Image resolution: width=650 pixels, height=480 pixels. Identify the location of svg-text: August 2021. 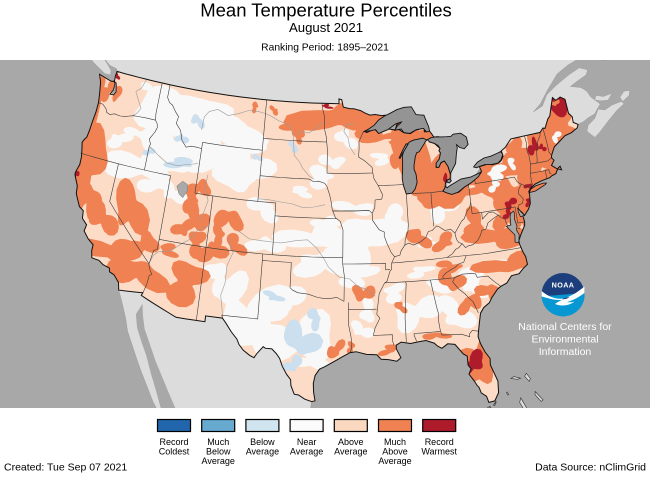
(326, 27).